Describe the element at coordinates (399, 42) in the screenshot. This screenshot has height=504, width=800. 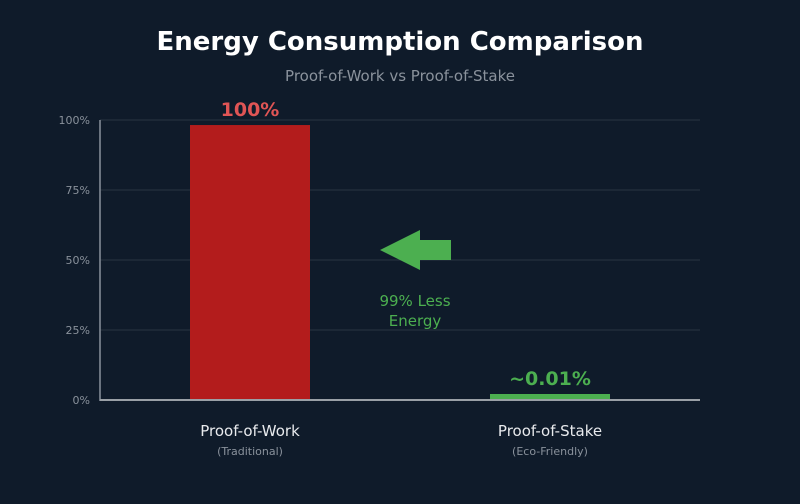
I see `chart-title: Energy Consumption Comparison` at that location.